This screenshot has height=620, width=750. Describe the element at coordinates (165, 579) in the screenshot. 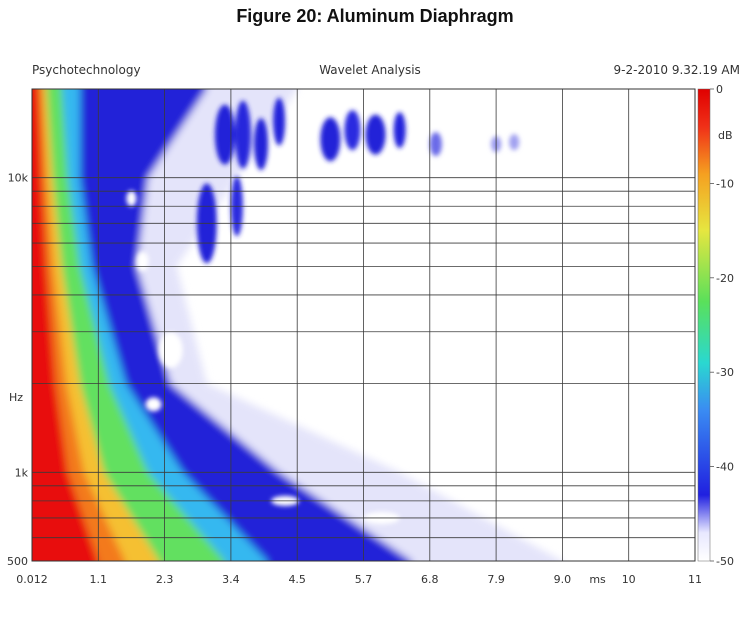

I see `x-tick-label: 2.3` at that location.